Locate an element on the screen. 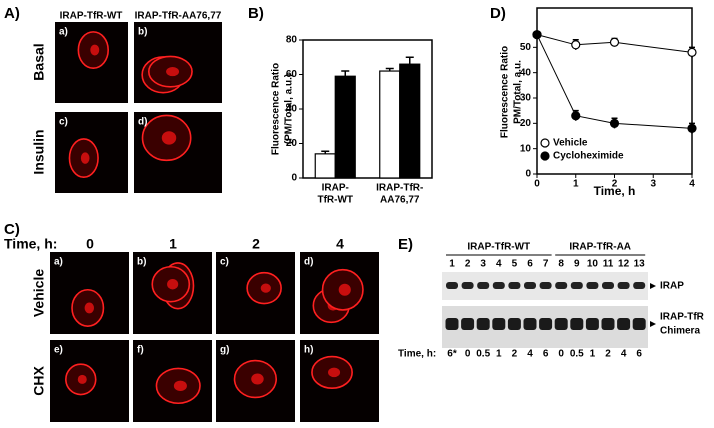  y-axis-label: (PM/Total, a.u.) is located at coordinates (289, 109).